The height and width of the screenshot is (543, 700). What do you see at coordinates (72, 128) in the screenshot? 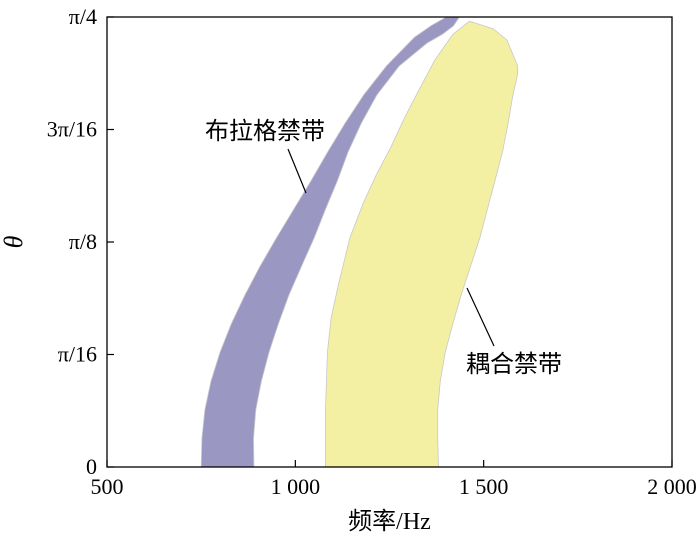
I see `y-tick-label: 3π/16` at bounding box center [72, 128].